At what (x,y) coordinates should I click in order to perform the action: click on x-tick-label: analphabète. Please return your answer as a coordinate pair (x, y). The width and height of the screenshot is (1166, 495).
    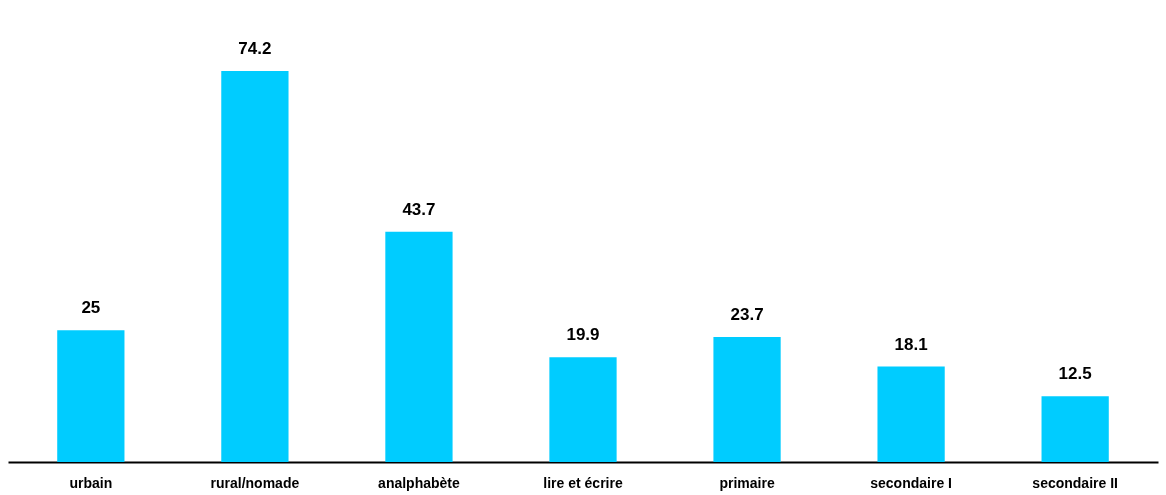
    Looking at the image, I should click on (419, 482).